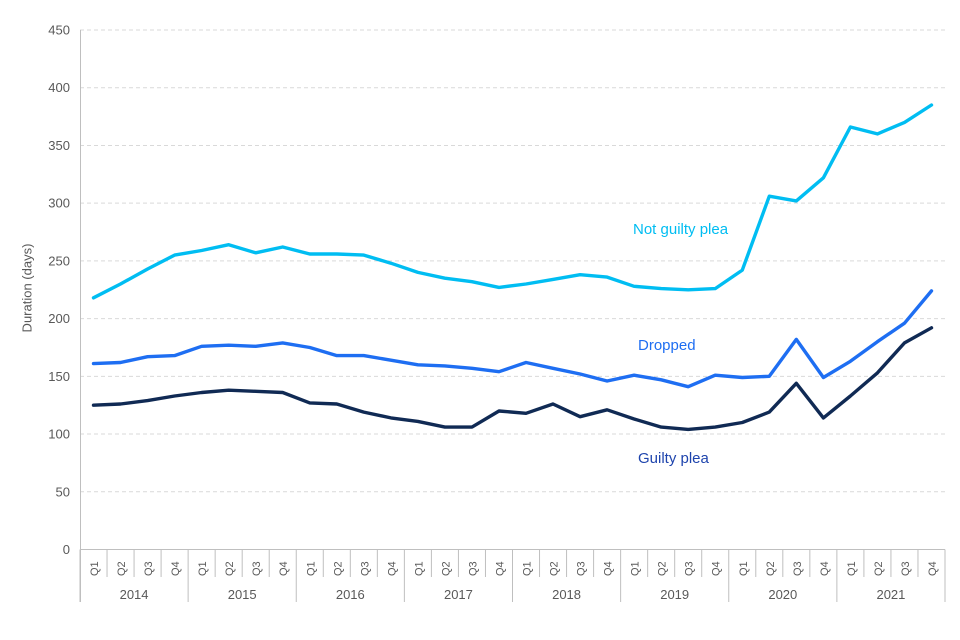 Image resolution: width=960 pixels, height=640 pixels. What do you see at coordinates (59, 260) in the screenshot?
I see `y-tick-label: 250` at bounding box center [59, 260].